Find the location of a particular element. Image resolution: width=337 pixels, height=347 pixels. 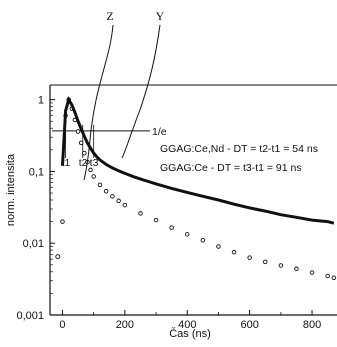

y-axis-title: norm. intensita is located at coordinates (11, 189).